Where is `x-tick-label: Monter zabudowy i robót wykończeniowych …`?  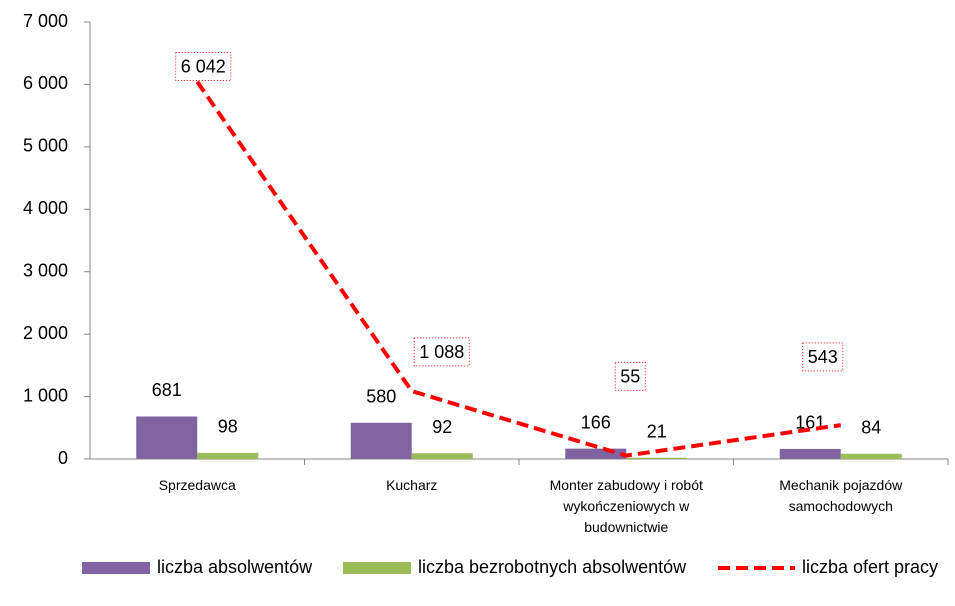 x-tick-label: Monter zabudowy i robót wykończeniowych … is located at coordinates (626, 506).